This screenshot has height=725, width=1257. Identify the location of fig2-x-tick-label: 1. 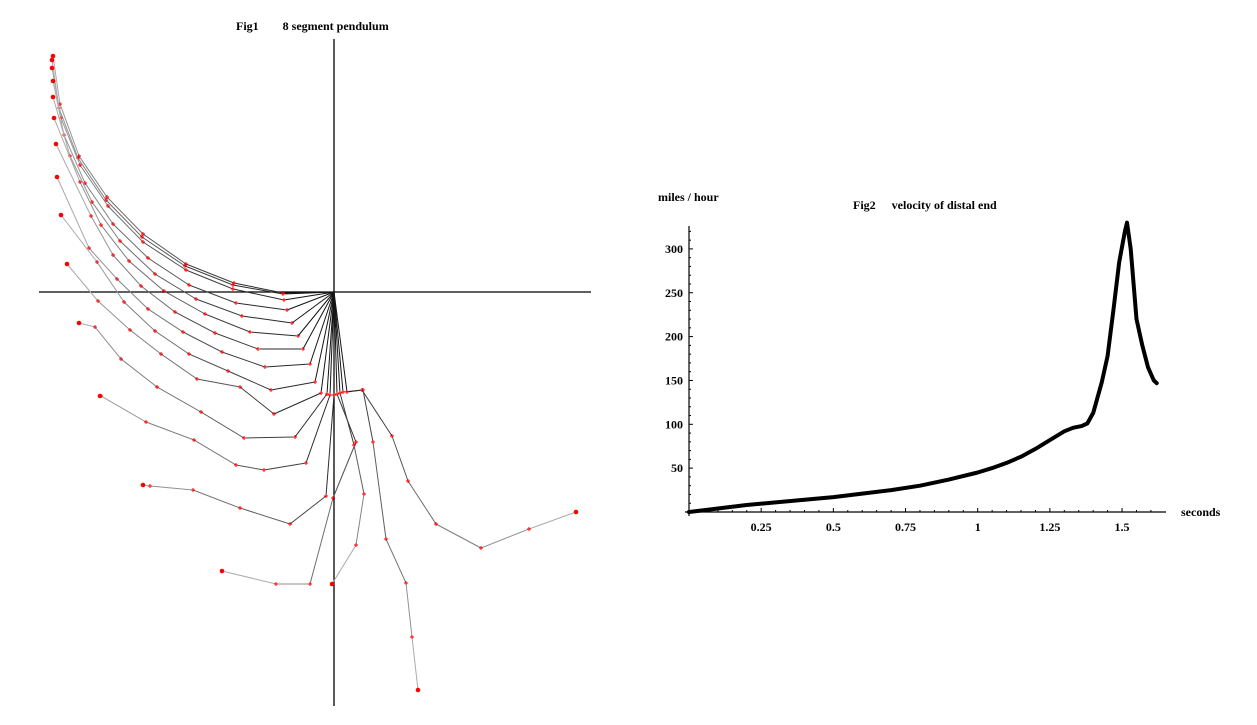
(978, 527).